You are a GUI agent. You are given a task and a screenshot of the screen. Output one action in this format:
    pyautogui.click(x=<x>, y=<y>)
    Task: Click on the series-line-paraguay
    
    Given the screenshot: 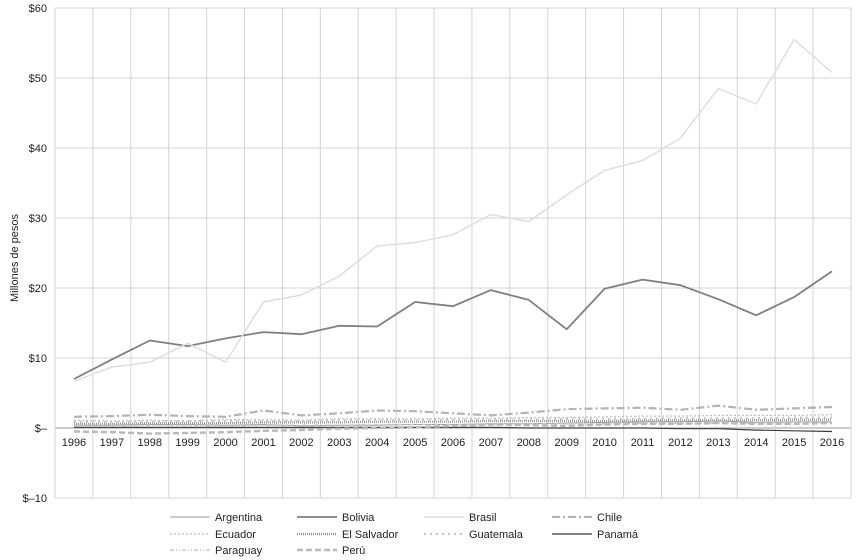 What is the action you would take?
    pyautogui.click(x=453, y=424)
    